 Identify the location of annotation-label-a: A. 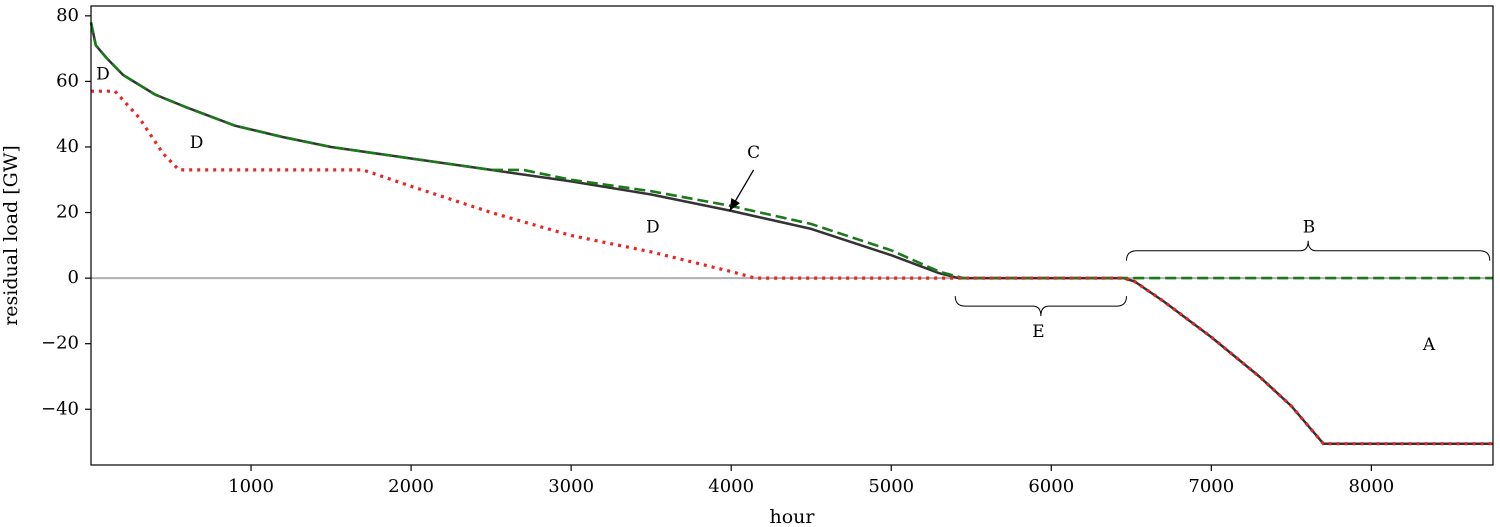
(1429, 345).